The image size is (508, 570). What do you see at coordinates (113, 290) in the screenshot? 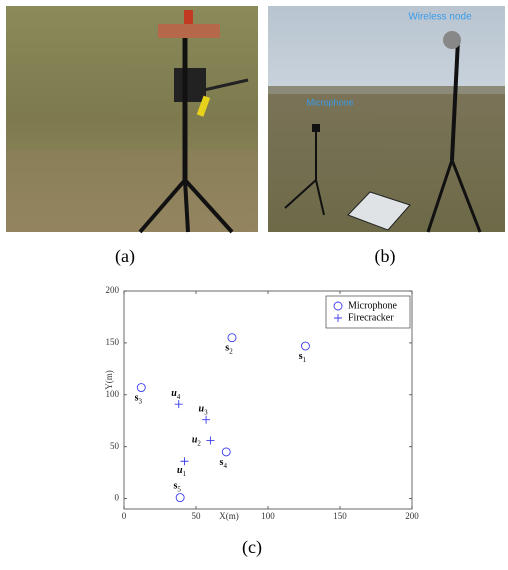
I see `y-tick-label: 200` at bounding box center [113, 290].